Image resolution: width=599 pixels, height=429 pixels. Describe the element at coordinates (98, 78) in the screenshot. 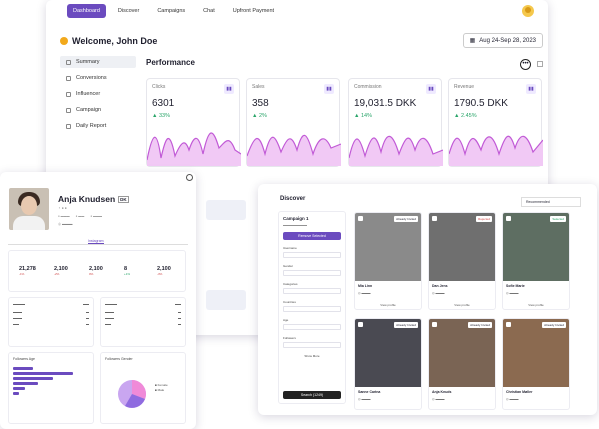

I see `sidebar-item-conversions: Conversions` at that location.